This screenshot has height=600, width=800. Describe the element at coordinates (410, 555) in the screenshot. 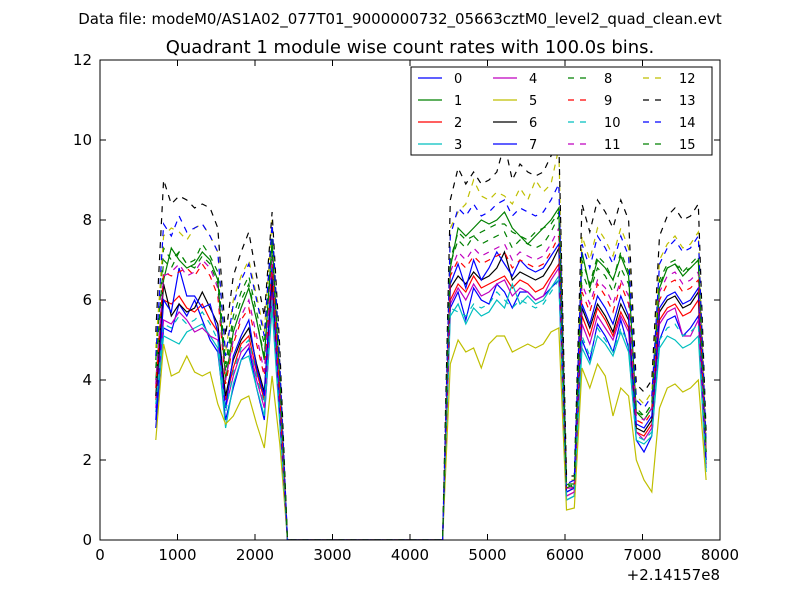

I see `x-tick-label: 4000` at that location.